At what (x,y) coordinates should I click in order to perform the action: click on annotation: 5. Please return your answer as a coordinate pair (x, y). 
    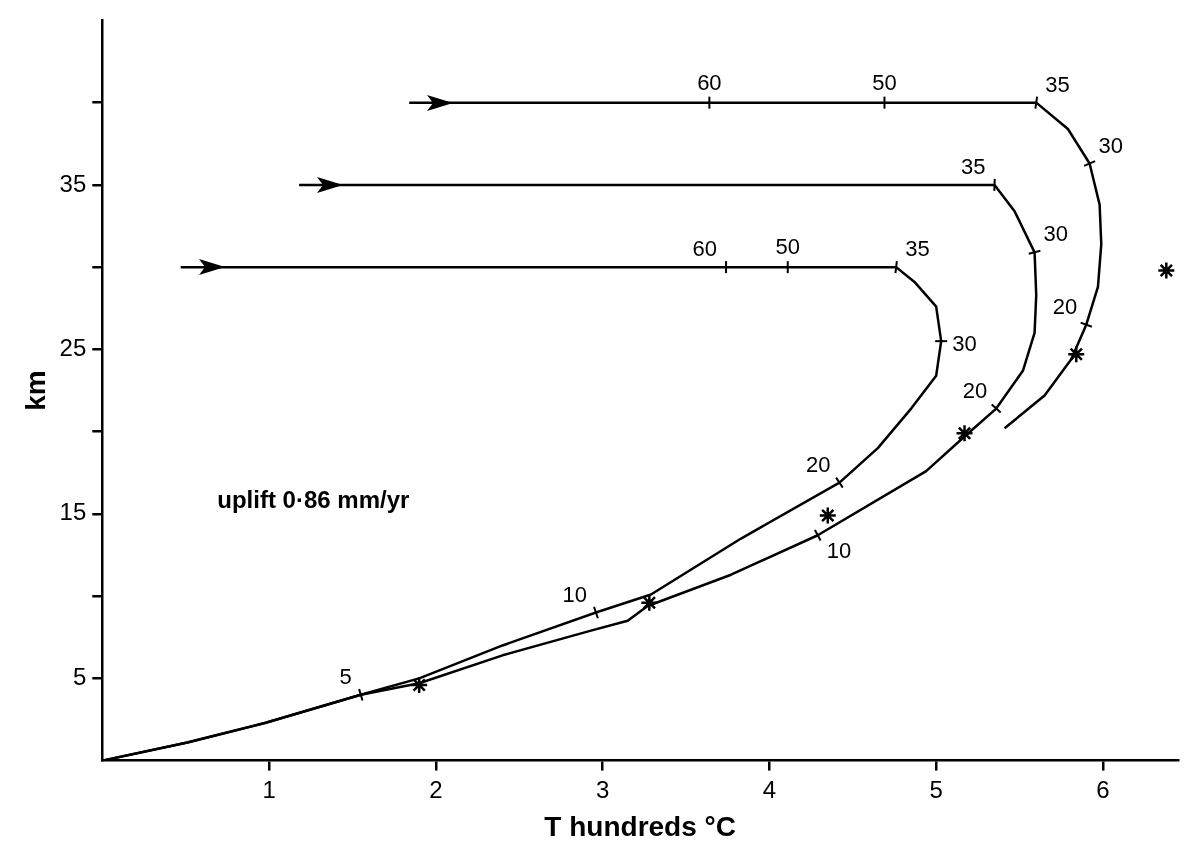
    Looking at the image, I should click on (345, 676).